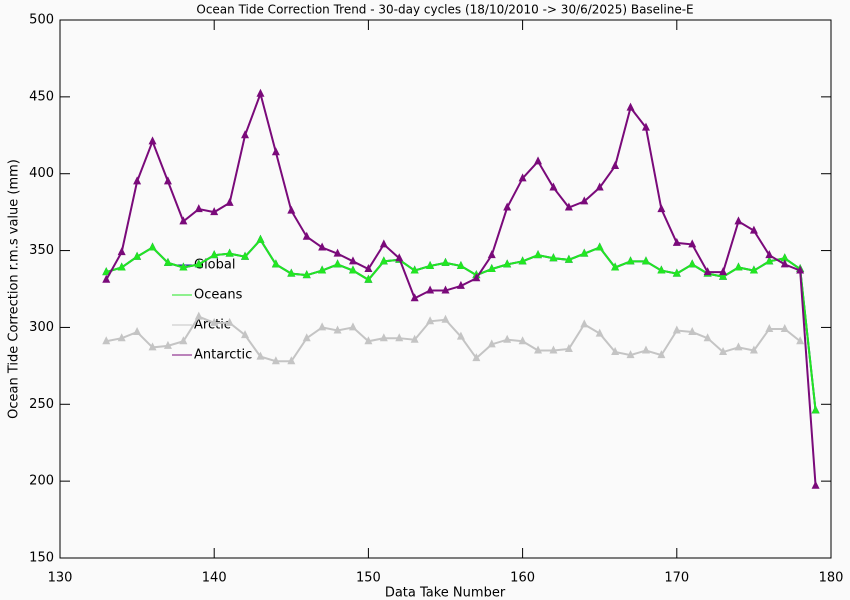 This screenshot has height=600, width=850. What do you see at coordinates (41, 481) in the screenshot?
I see `y-tick-label: 200` at bounding box center [41, 481].